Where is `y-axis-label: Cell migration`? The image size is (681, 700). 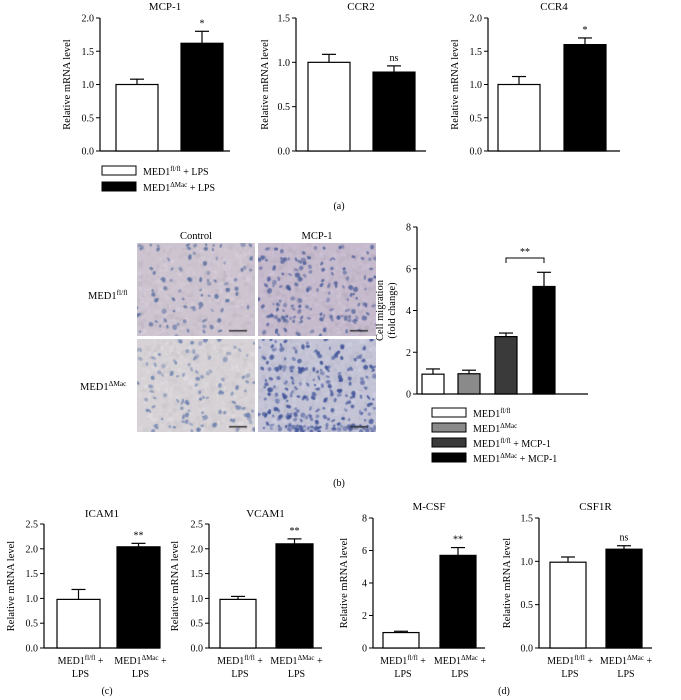 y-axis-label: Cell migration is located at coordinates (380, 310).